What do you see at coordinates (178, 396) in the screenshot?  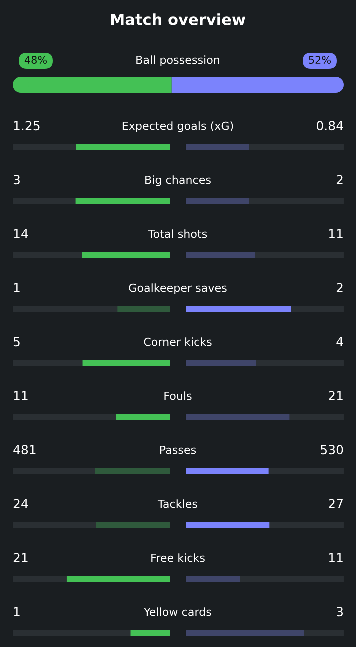 I see `category-label: Fouls` at bounding box center [178, 396].